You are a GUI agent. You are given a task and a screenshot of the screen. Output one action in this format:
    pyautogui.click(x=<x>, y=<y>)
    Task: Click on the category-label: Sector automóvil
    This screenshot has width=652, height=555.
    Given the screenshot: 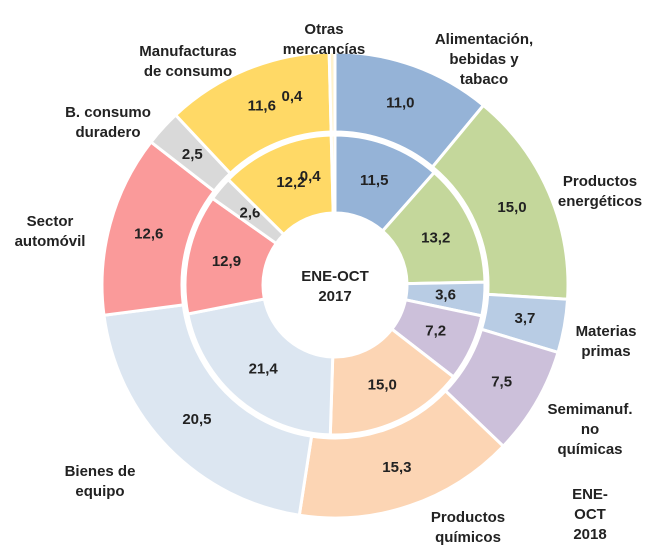 What is the action you would take?
    pyautogui.click(x=50, y=231)
    